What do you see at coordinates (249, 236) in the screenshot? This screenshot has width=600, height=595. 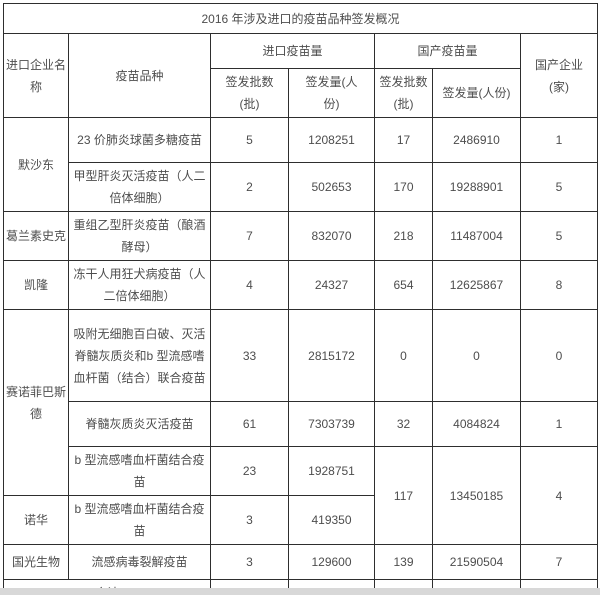 I see `import-batches-cell: 7` at bounding box center [249, 236].